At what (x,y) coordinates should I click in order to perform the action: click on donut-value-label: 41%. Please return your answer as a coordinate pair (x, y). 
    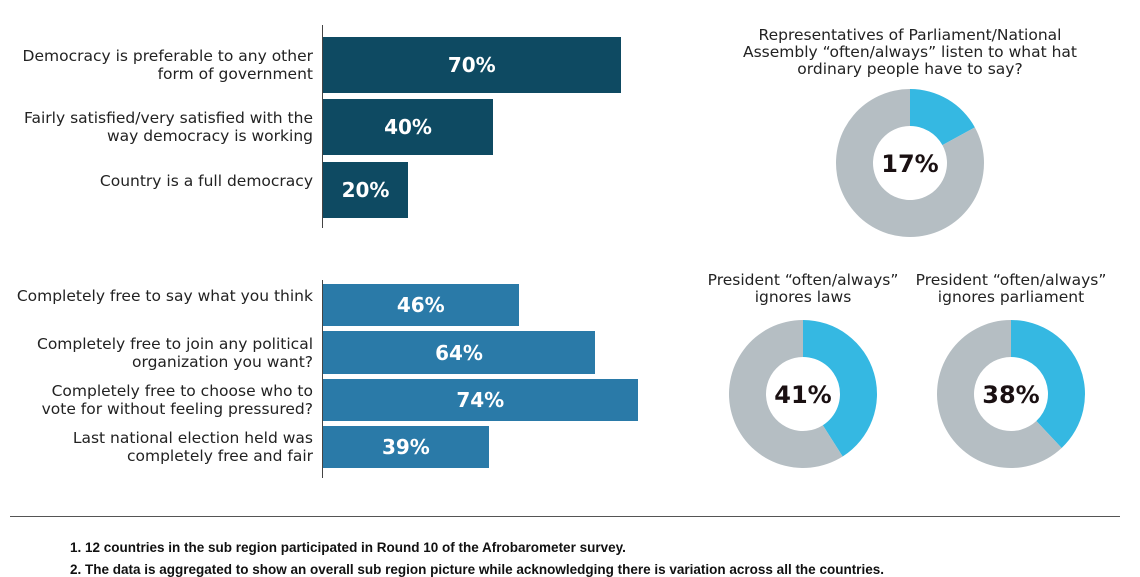
    Looking at the image, I should click on (802, 395).